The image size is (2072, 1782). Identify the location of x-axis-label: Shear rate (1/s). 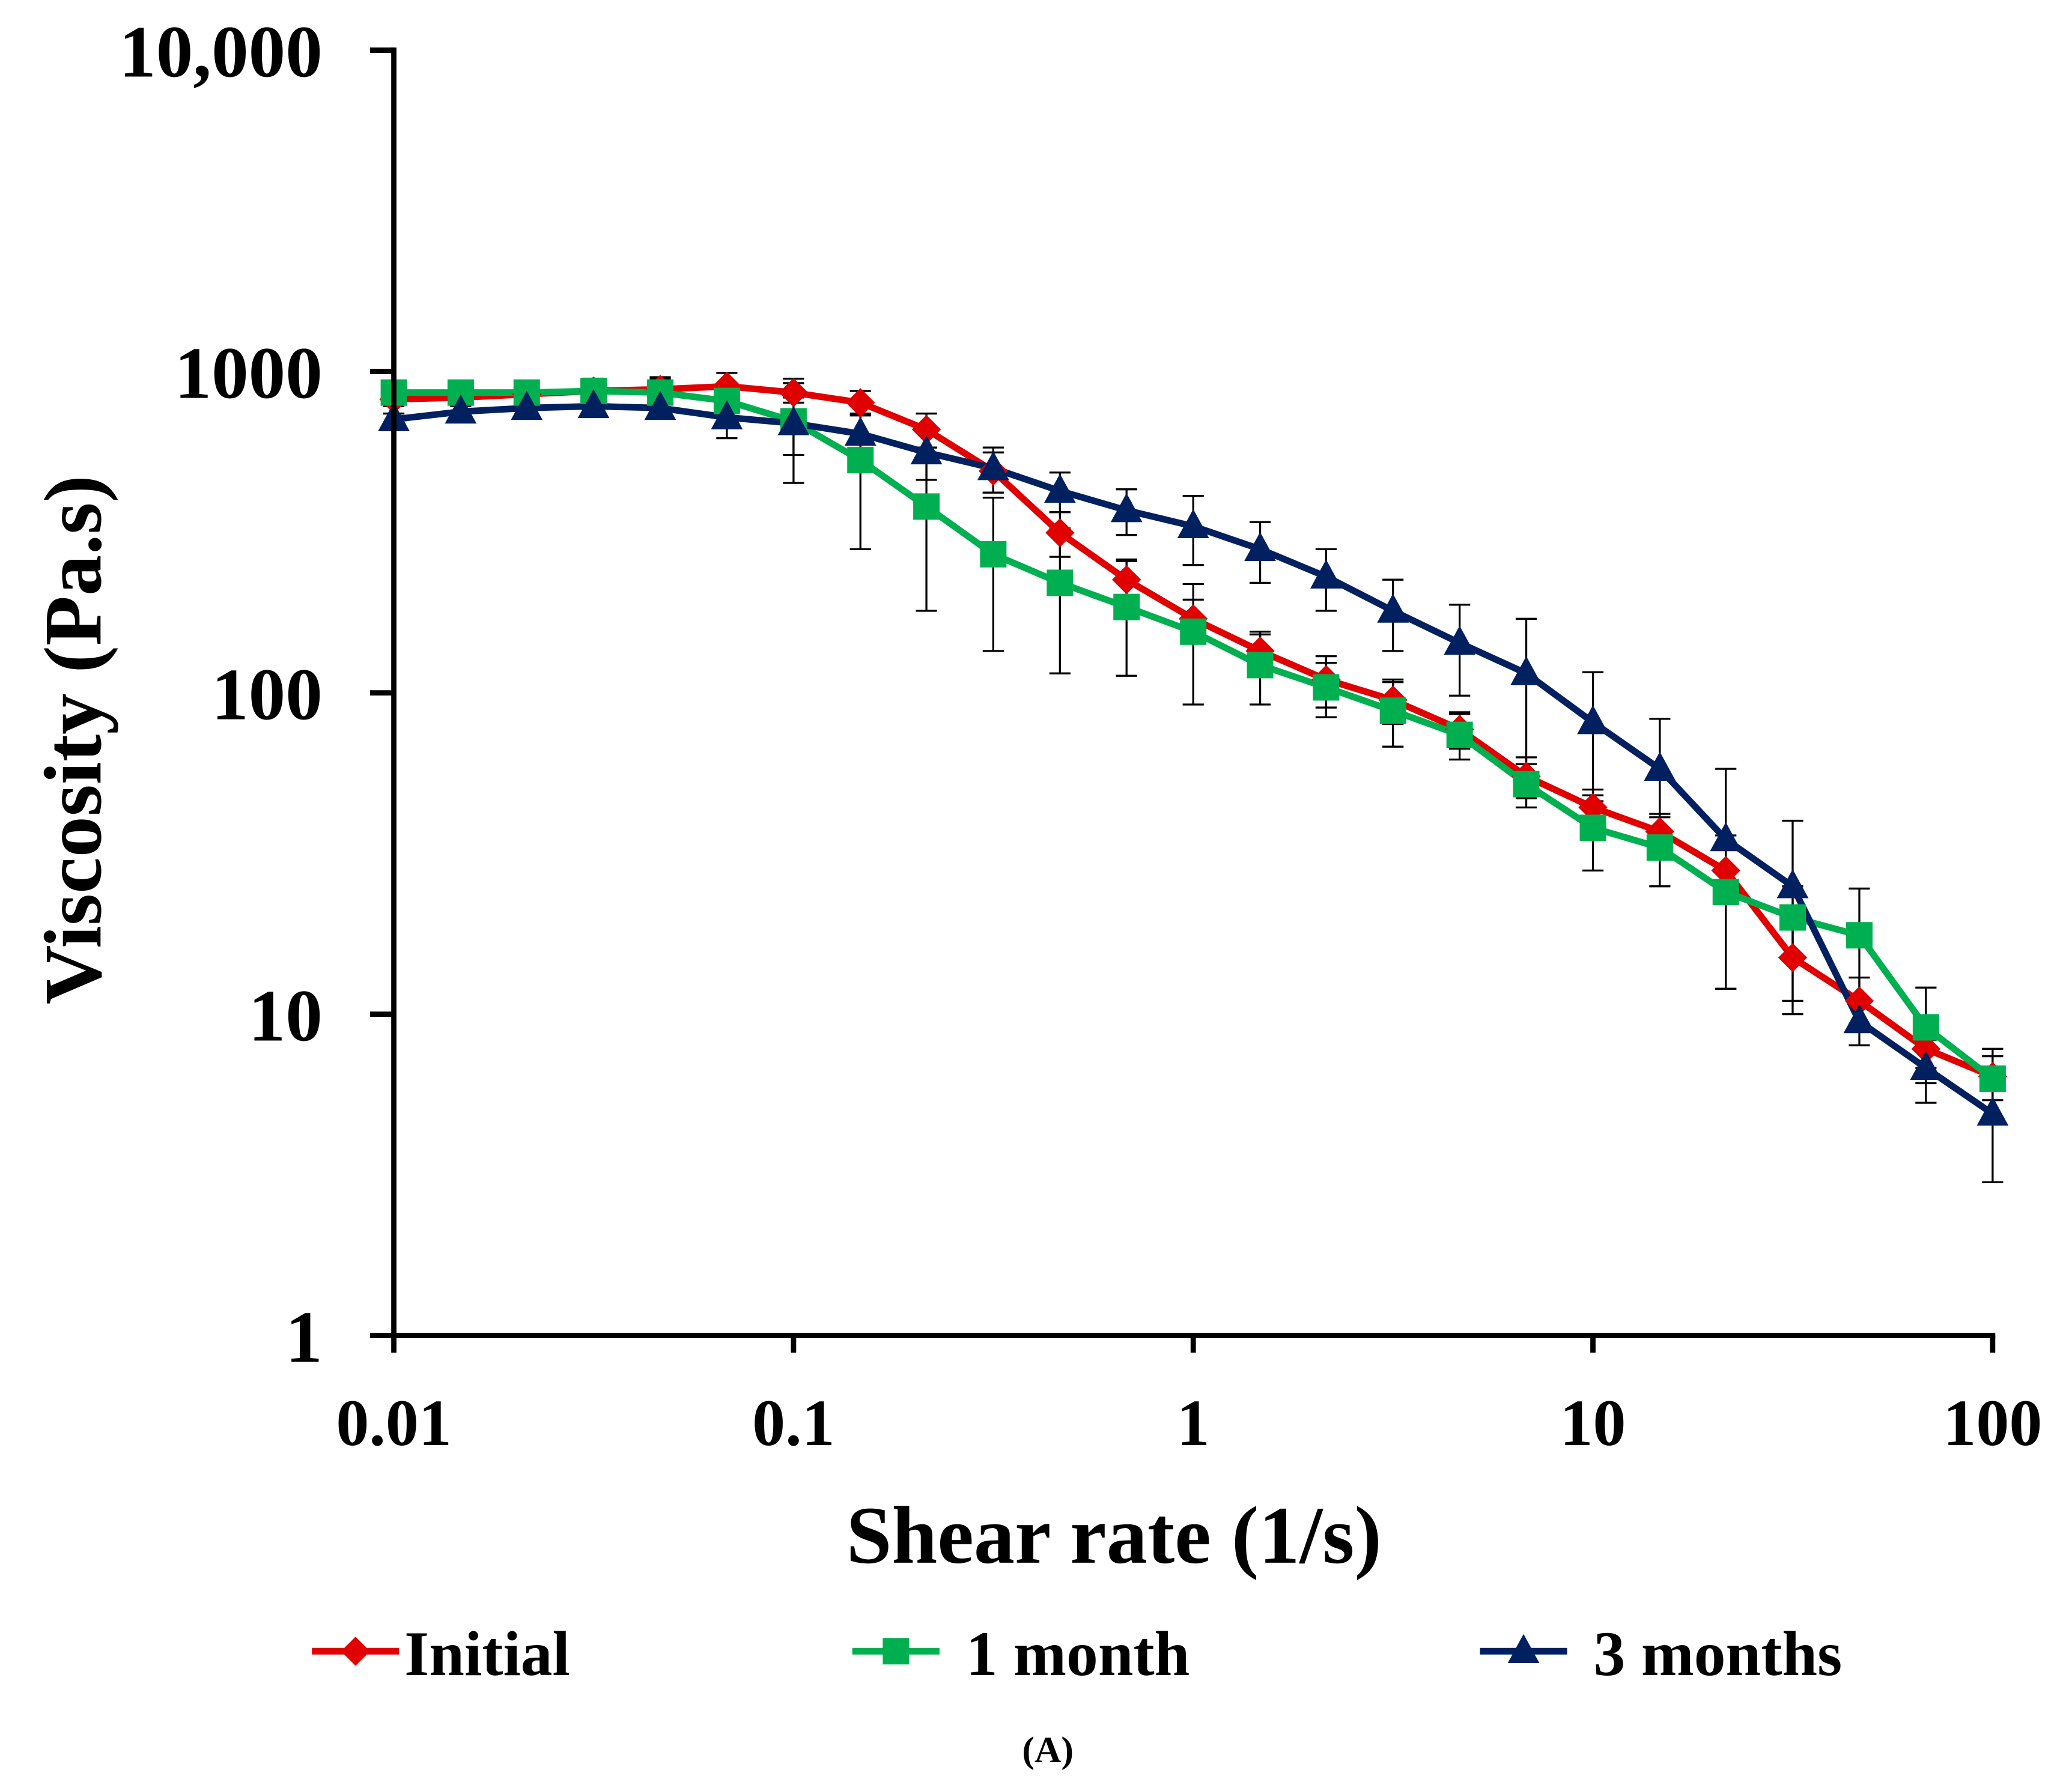
(1114, 1535).